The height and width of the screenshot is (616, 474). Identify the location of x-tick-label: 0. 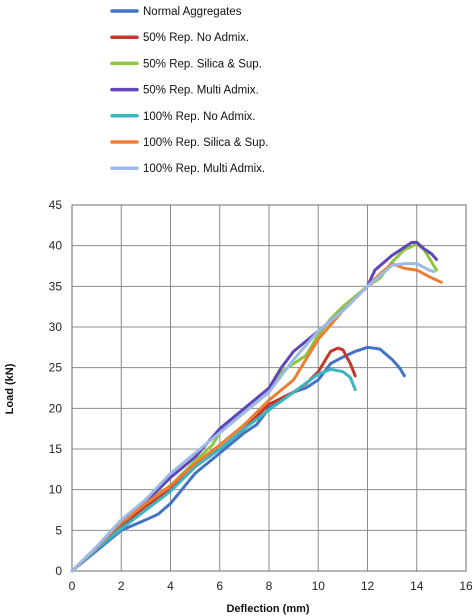
(72, 586).